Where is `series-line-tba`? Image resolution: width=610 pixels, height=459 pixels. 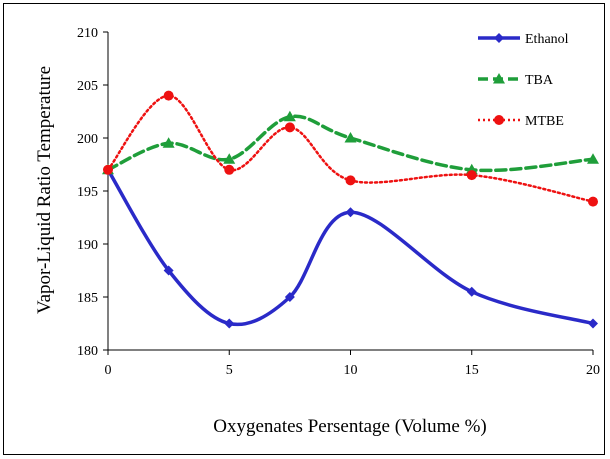 series-line-tba is located at coordinates (350, 143).